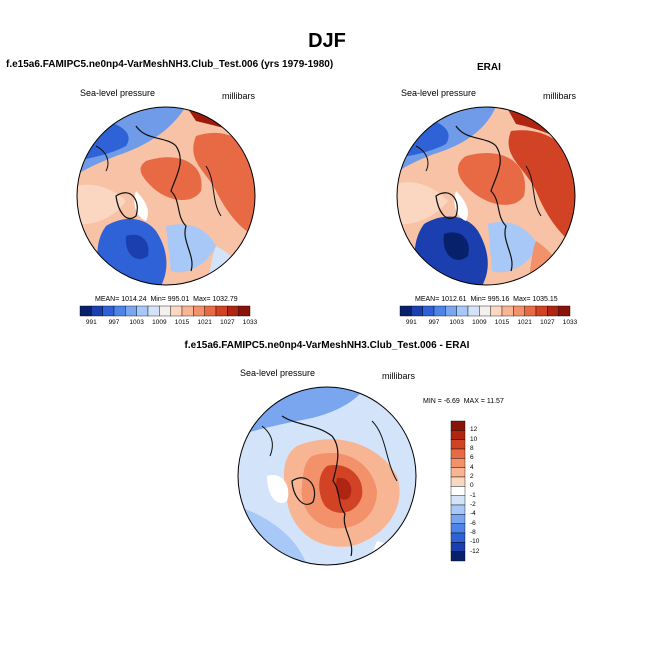 This screenshot has height=654, width=654. Describe the element at coordinates (327, 41) in the screenshot. I see `page-title: DJF` at that location.